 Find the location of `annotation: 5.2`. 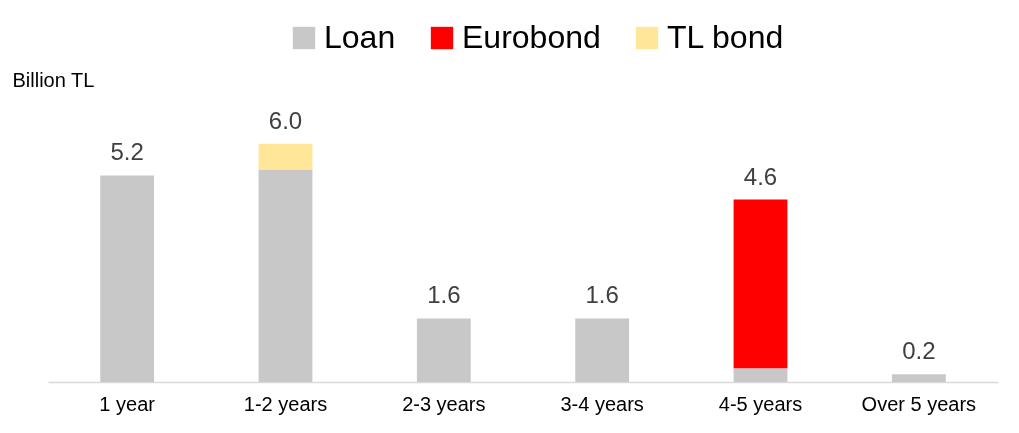

annotation: 5.2 is located at coordinates (127, 152).